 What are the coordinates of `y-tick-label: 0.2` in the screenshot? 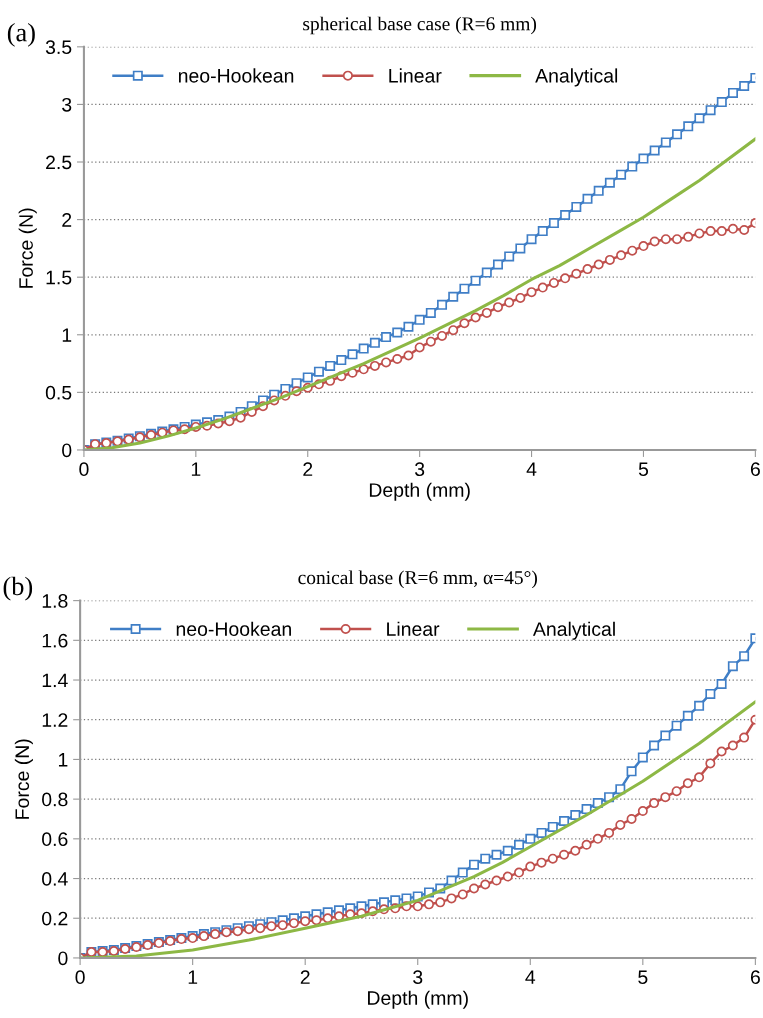 It's located at (55, 918).